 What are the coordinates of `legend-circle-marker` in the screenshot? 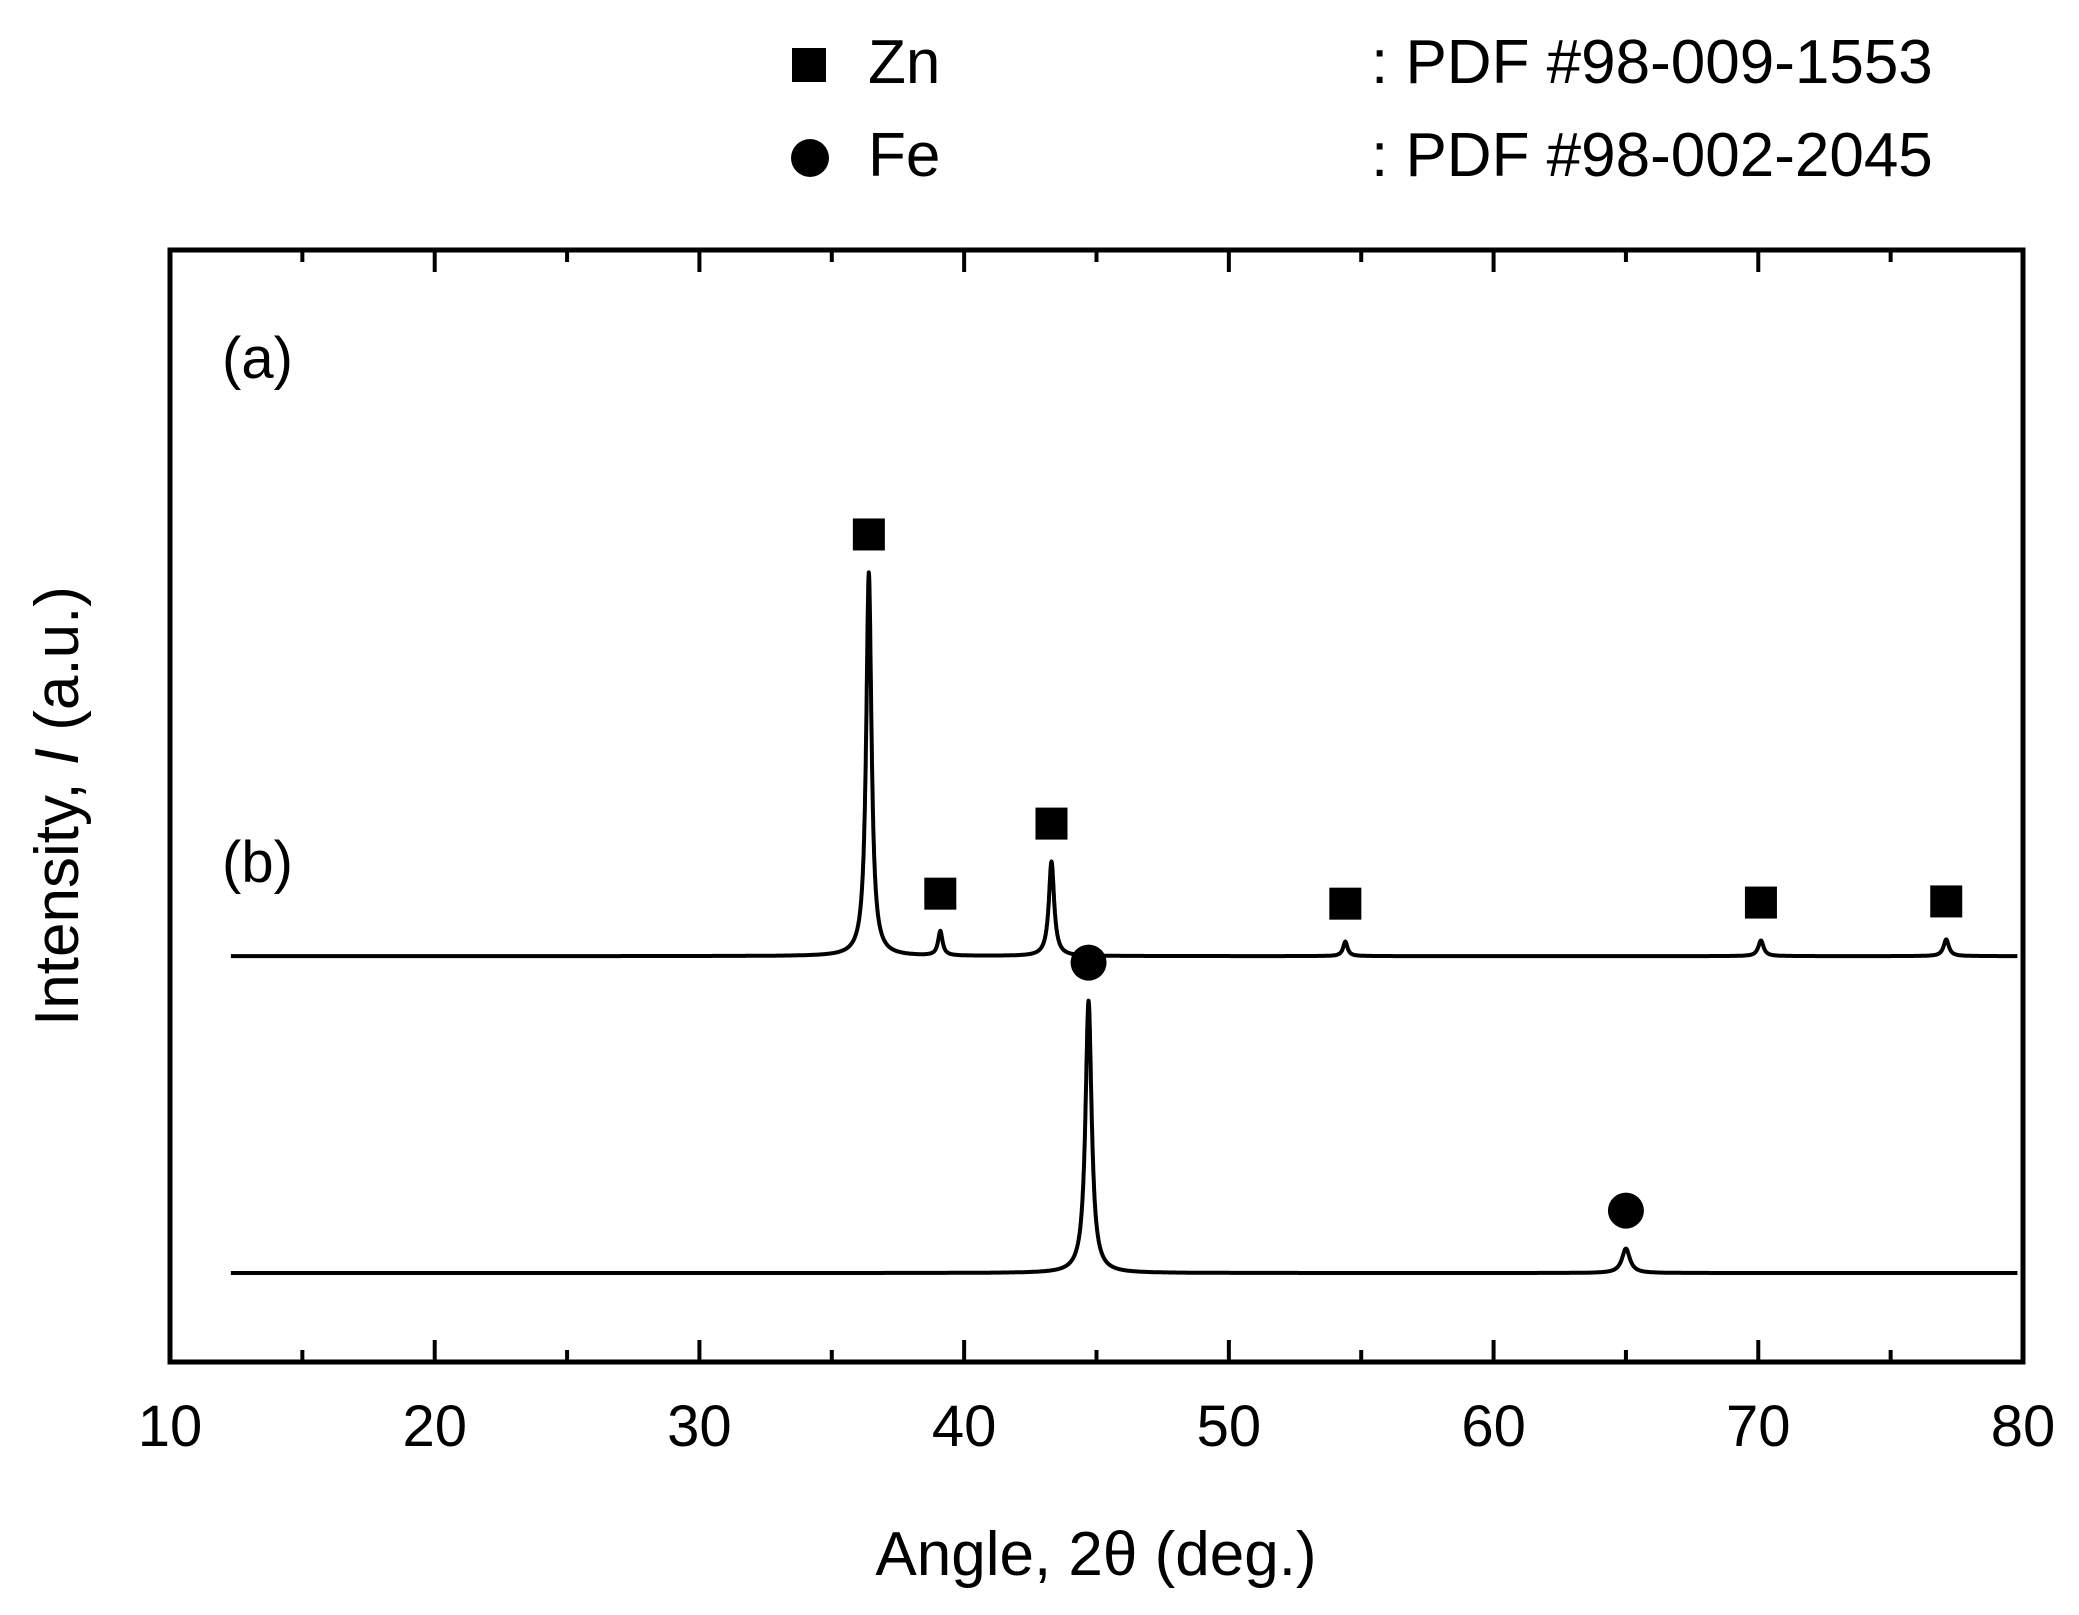 It's located at (810, 158).